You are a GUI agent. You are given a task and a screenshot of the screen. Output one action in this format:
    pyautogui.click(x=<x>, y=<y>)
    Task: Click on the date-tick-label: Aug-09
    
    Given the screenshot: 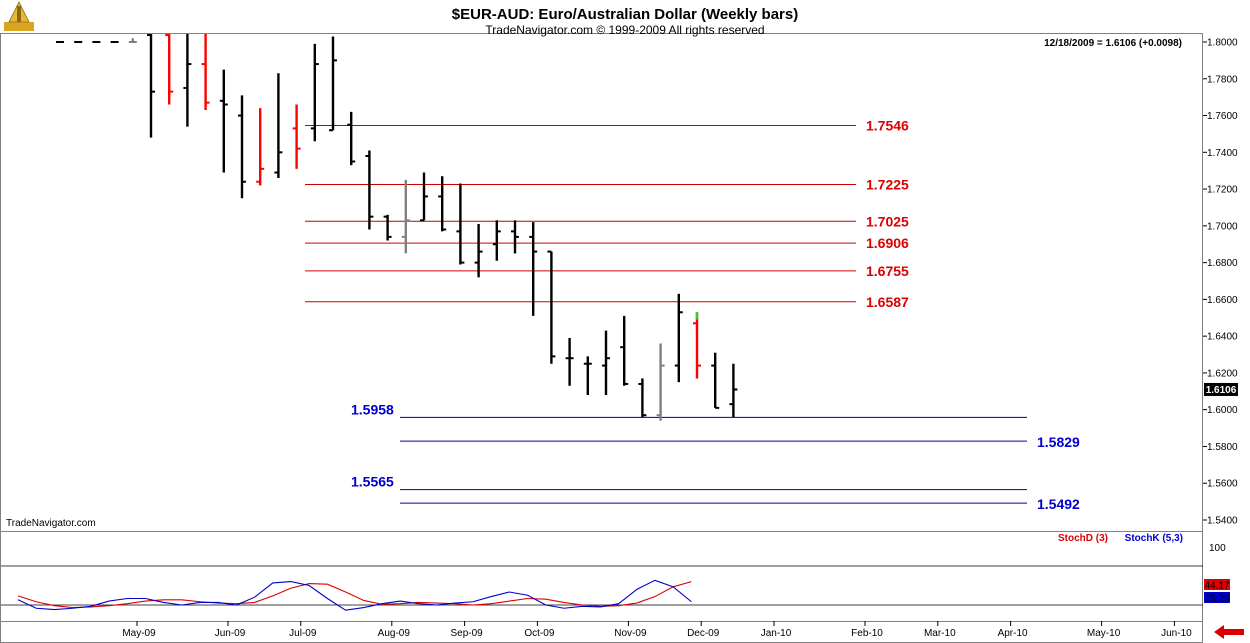 What is the action you would take?
    pyautogui.click(x=394, y=633)
    